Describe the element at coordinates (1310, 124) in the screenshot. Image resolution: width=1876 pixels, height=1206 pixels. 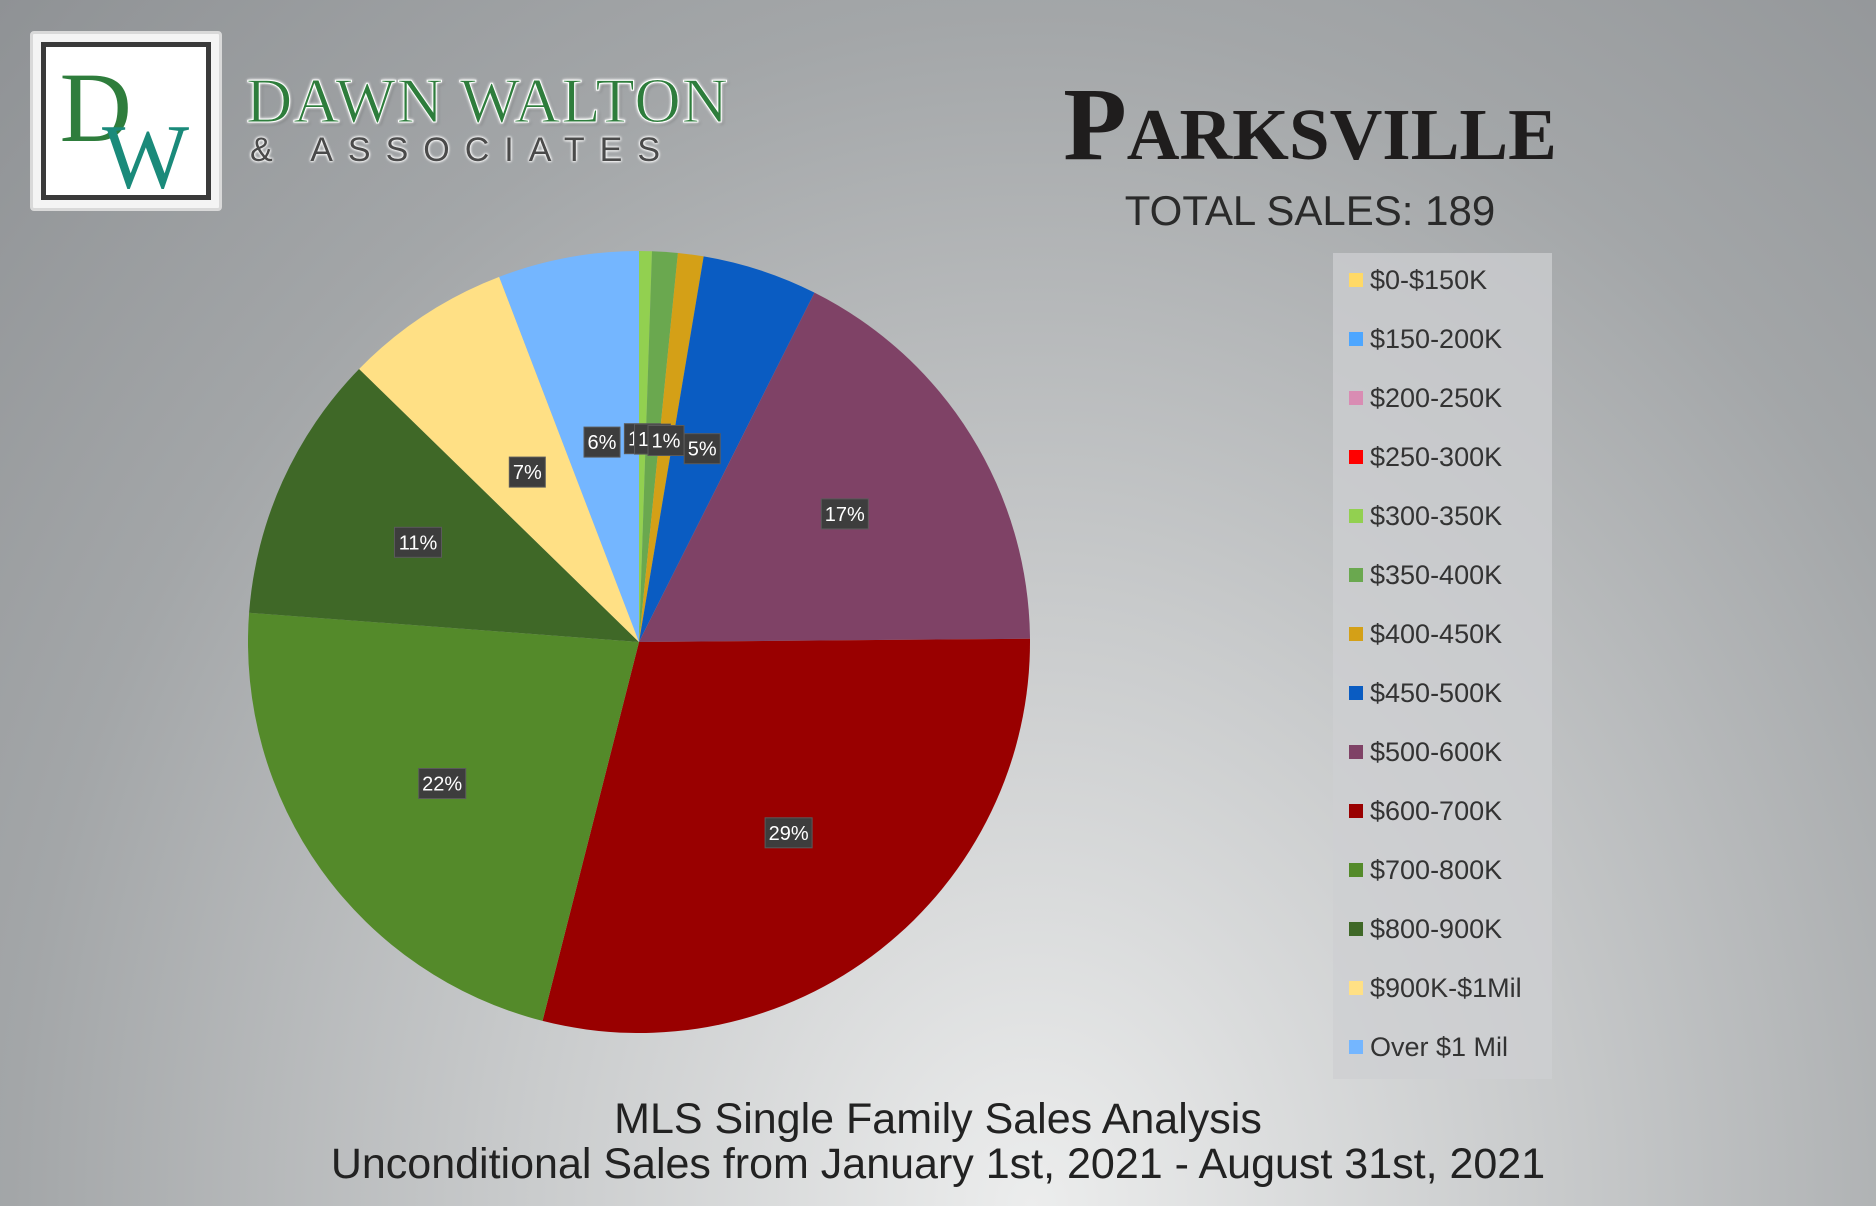
I see `page-title: Parksville` at that location.